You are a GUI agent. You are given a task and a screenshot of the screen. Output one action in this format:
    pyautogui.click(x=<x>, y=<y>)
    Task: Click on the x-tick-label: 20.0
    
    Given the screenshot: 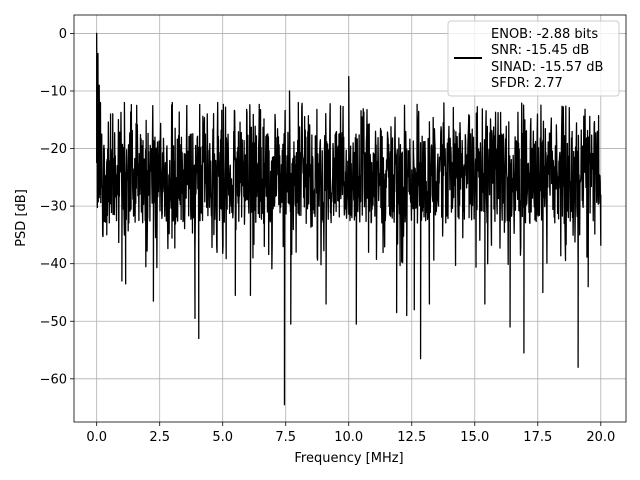 What is the action you would take?
    pyautogui.click(x=600, y=437)
    